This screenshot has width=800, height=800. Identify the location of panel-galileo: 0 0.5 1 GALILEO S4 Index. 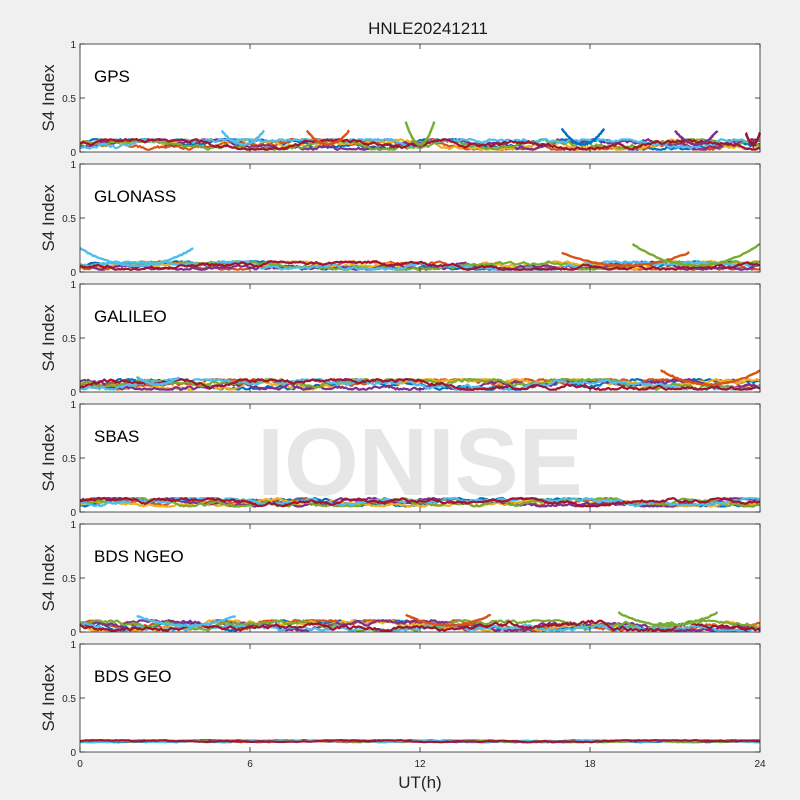
(400, 339).